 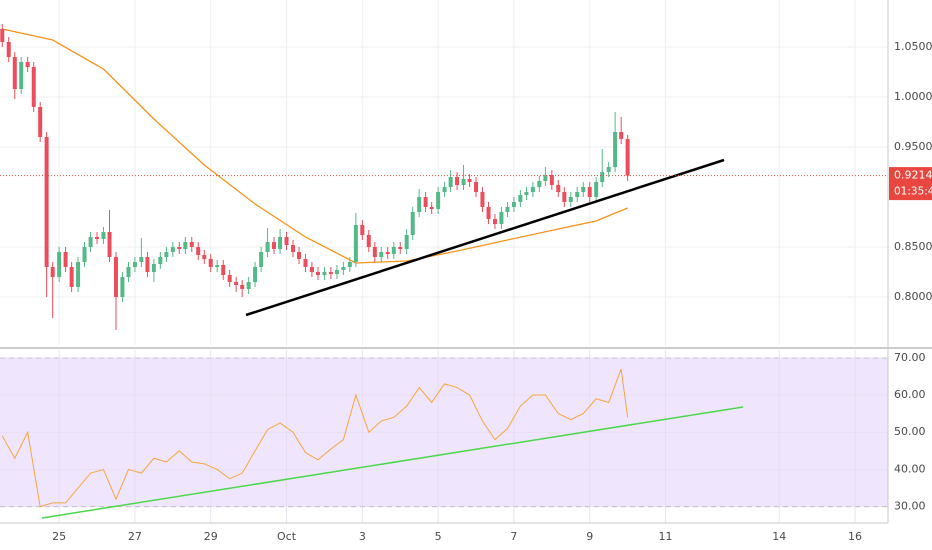 I want to click on y-tick-label: 60.00, so click(x=910, y=394).